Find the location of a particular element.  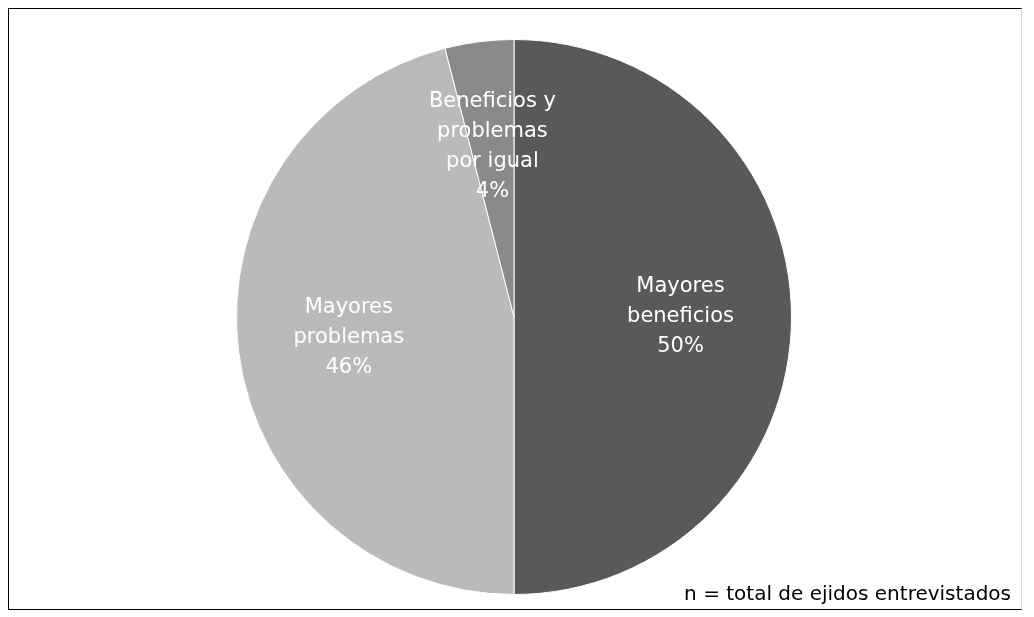

text: n = total de ejidos entrevistados is located at coordinates (847, 593).